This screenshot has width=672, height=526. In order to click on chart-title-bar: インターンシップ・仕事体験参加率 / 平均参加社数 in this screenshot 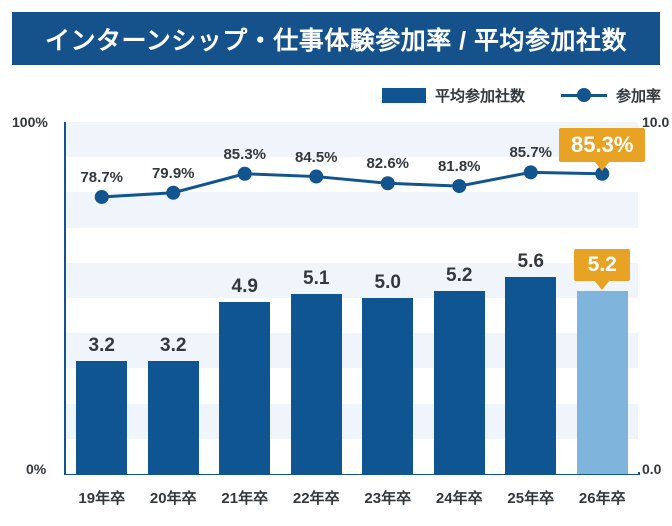, I will do `click(336, 38)`.